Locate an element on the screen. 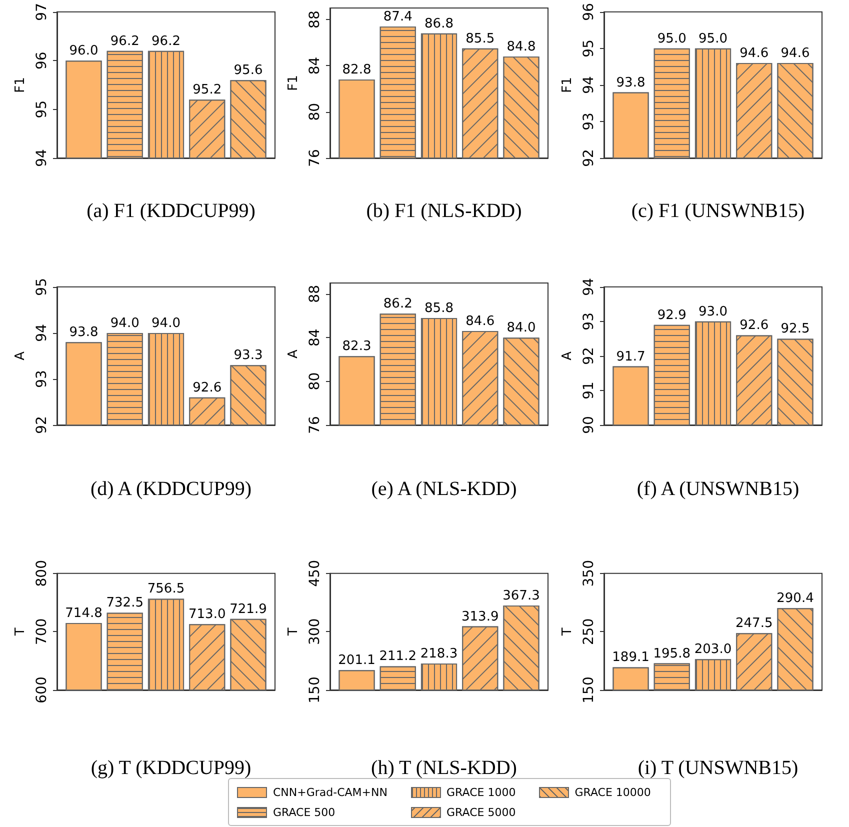 Image resolution: width=849 pixels, height=827 pixels. data-label: 211.2 is located at coordinates (397, 656).